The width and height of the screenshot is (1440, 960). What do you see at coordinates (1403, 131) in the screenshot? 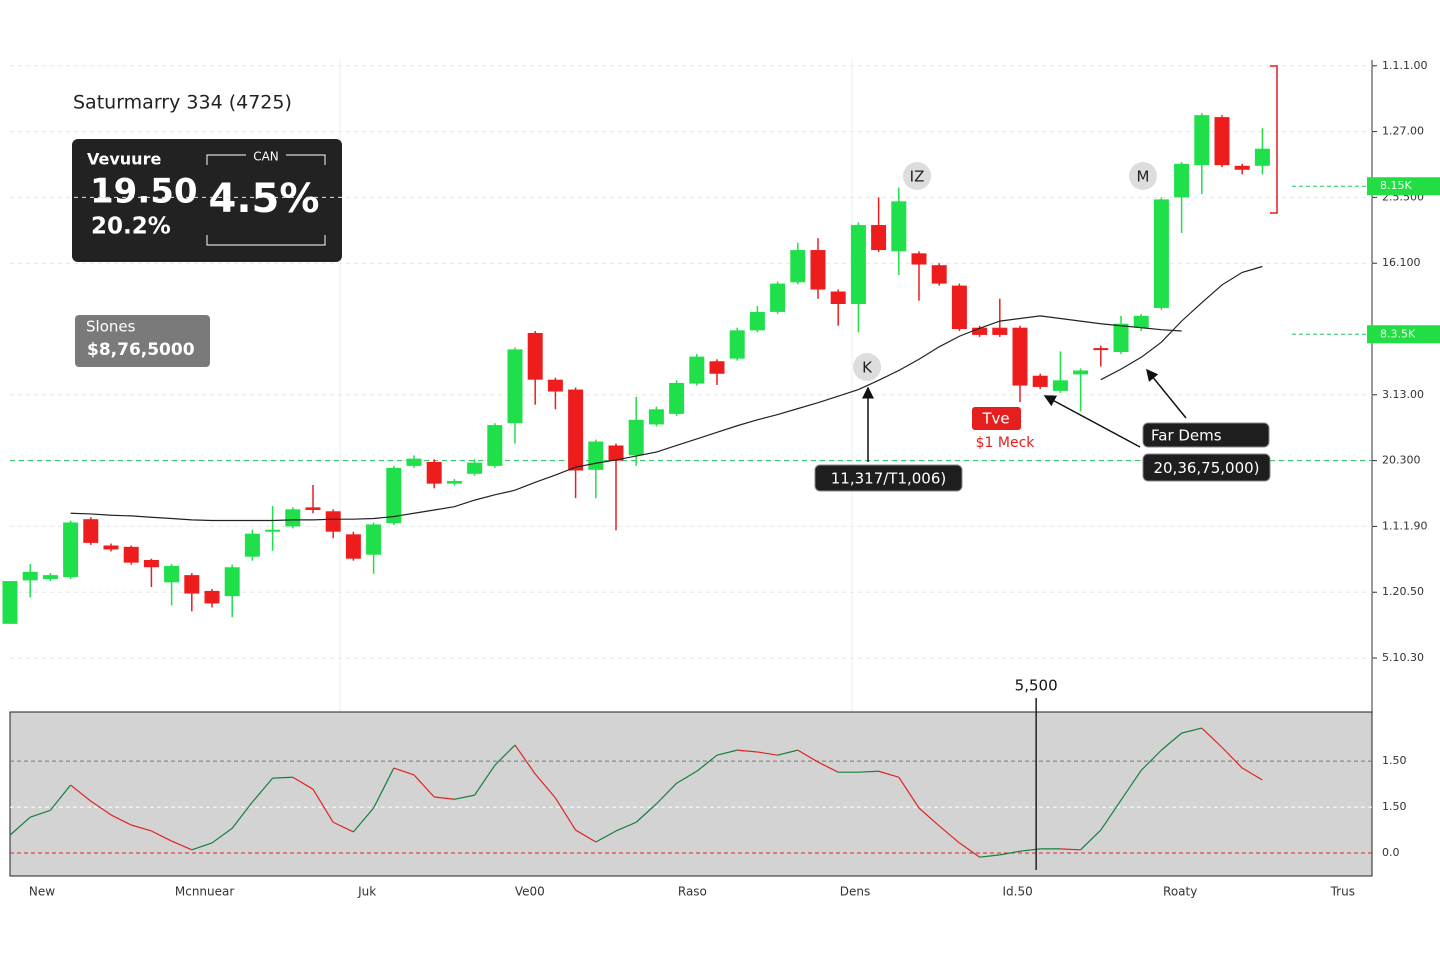
I see `y-tick-label: 1.27.00` at bounding box center [1403, 131].